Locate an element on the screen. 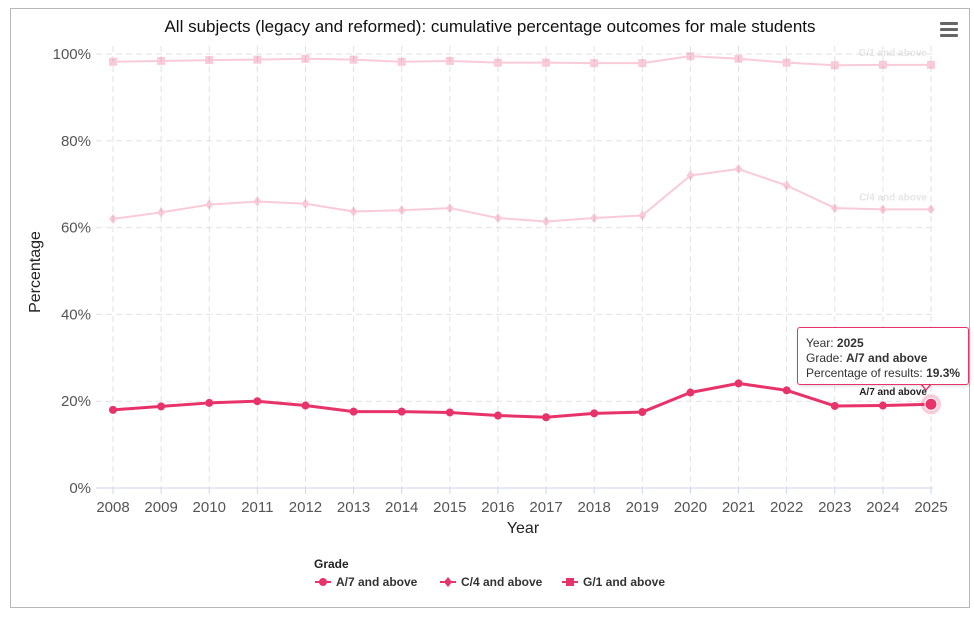 The height and width of the screenshot is (618, 974). tooltip-arrow-inner is located at coordinates (926, 386).